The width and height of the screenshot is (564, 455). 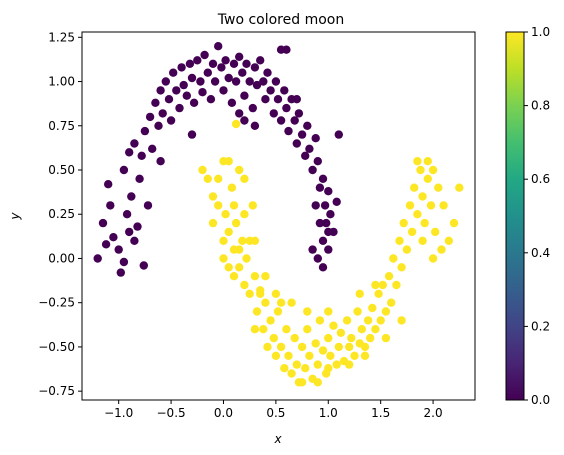 I want to click on y-axis-label: y, so click(x=15, y=216).